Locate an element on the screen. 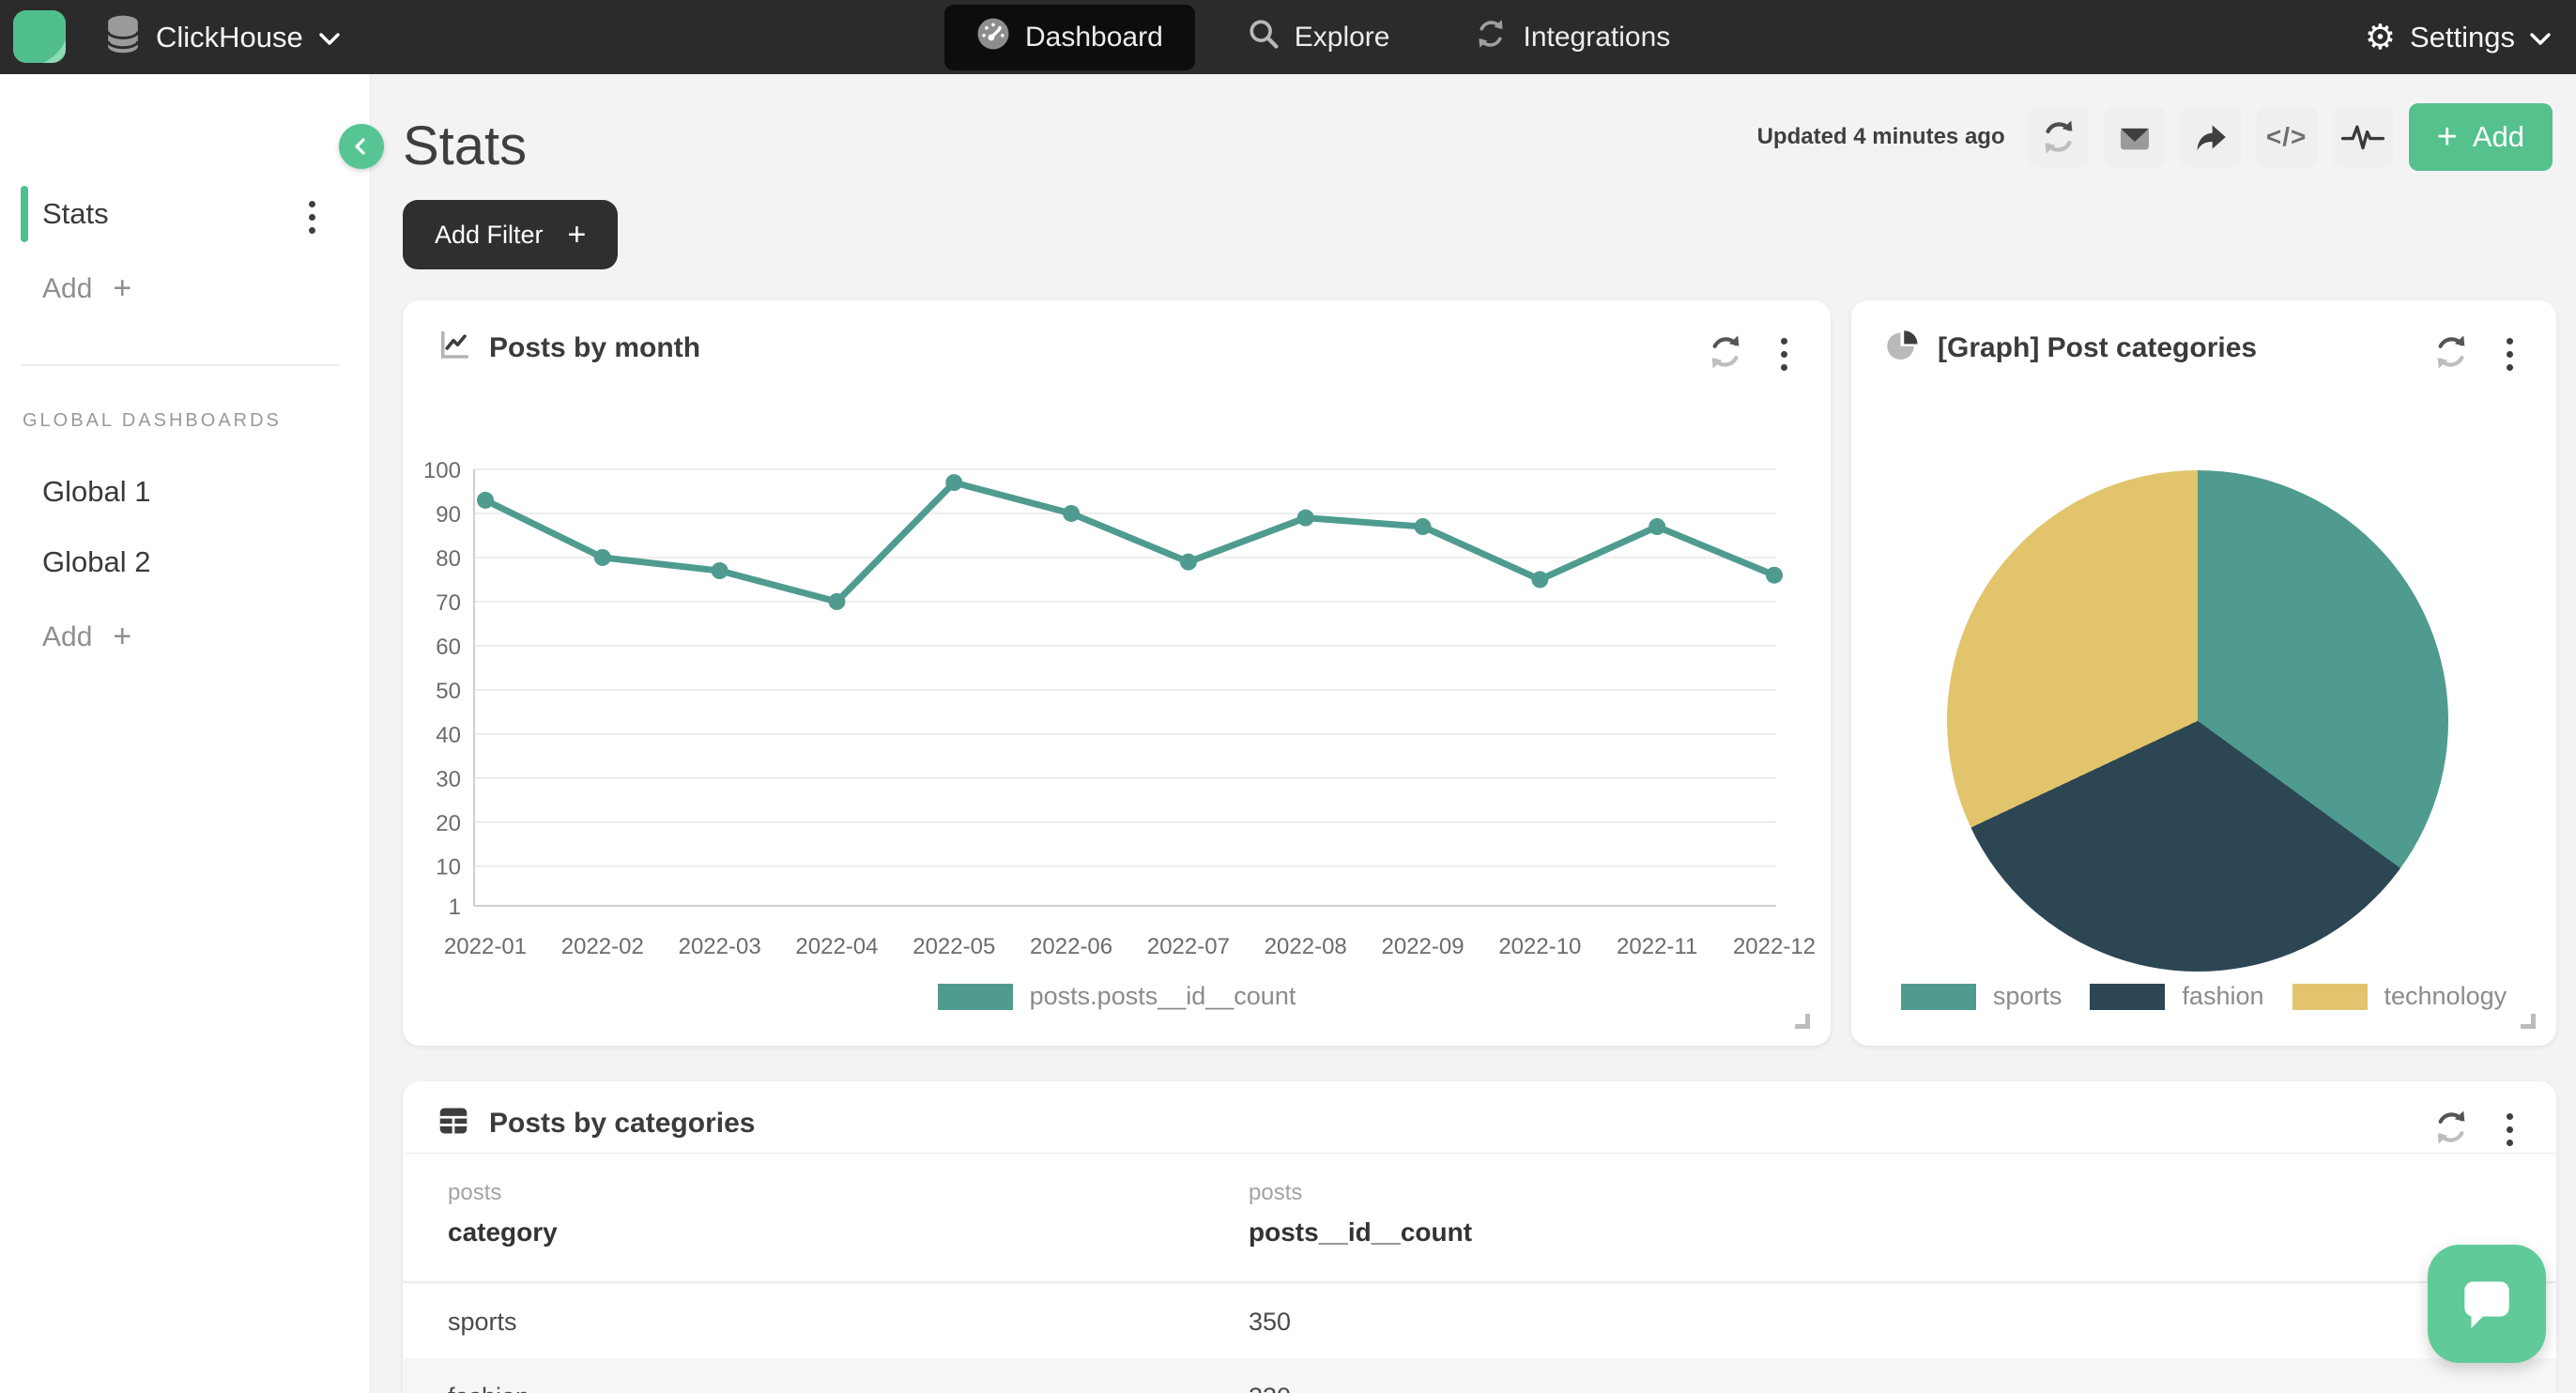 This screenshot has width=2576, height=1393. sync-icon is located at coordinates (1491, 37).